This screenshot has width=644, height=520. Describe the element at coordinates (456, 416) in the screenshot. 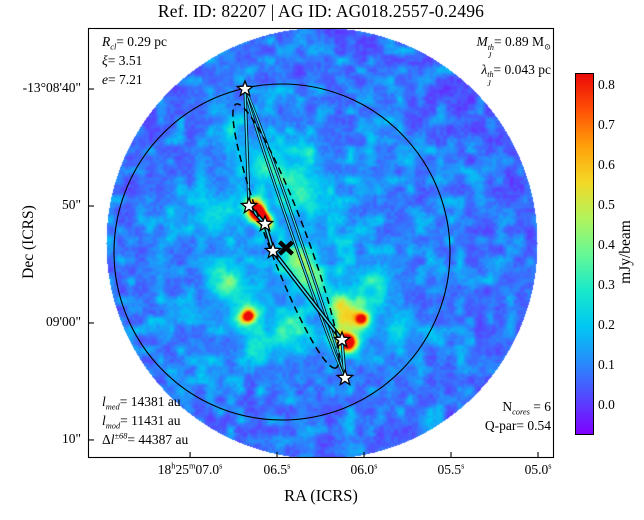

I see `annotation-bottom-right: Ncores = 6 Q-par= 0.54` at that location.